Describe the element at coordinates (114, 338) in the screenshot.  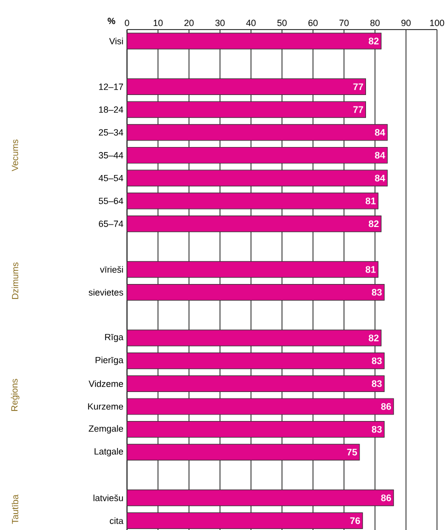
I see `y-tick-label: Rīga` at that location.